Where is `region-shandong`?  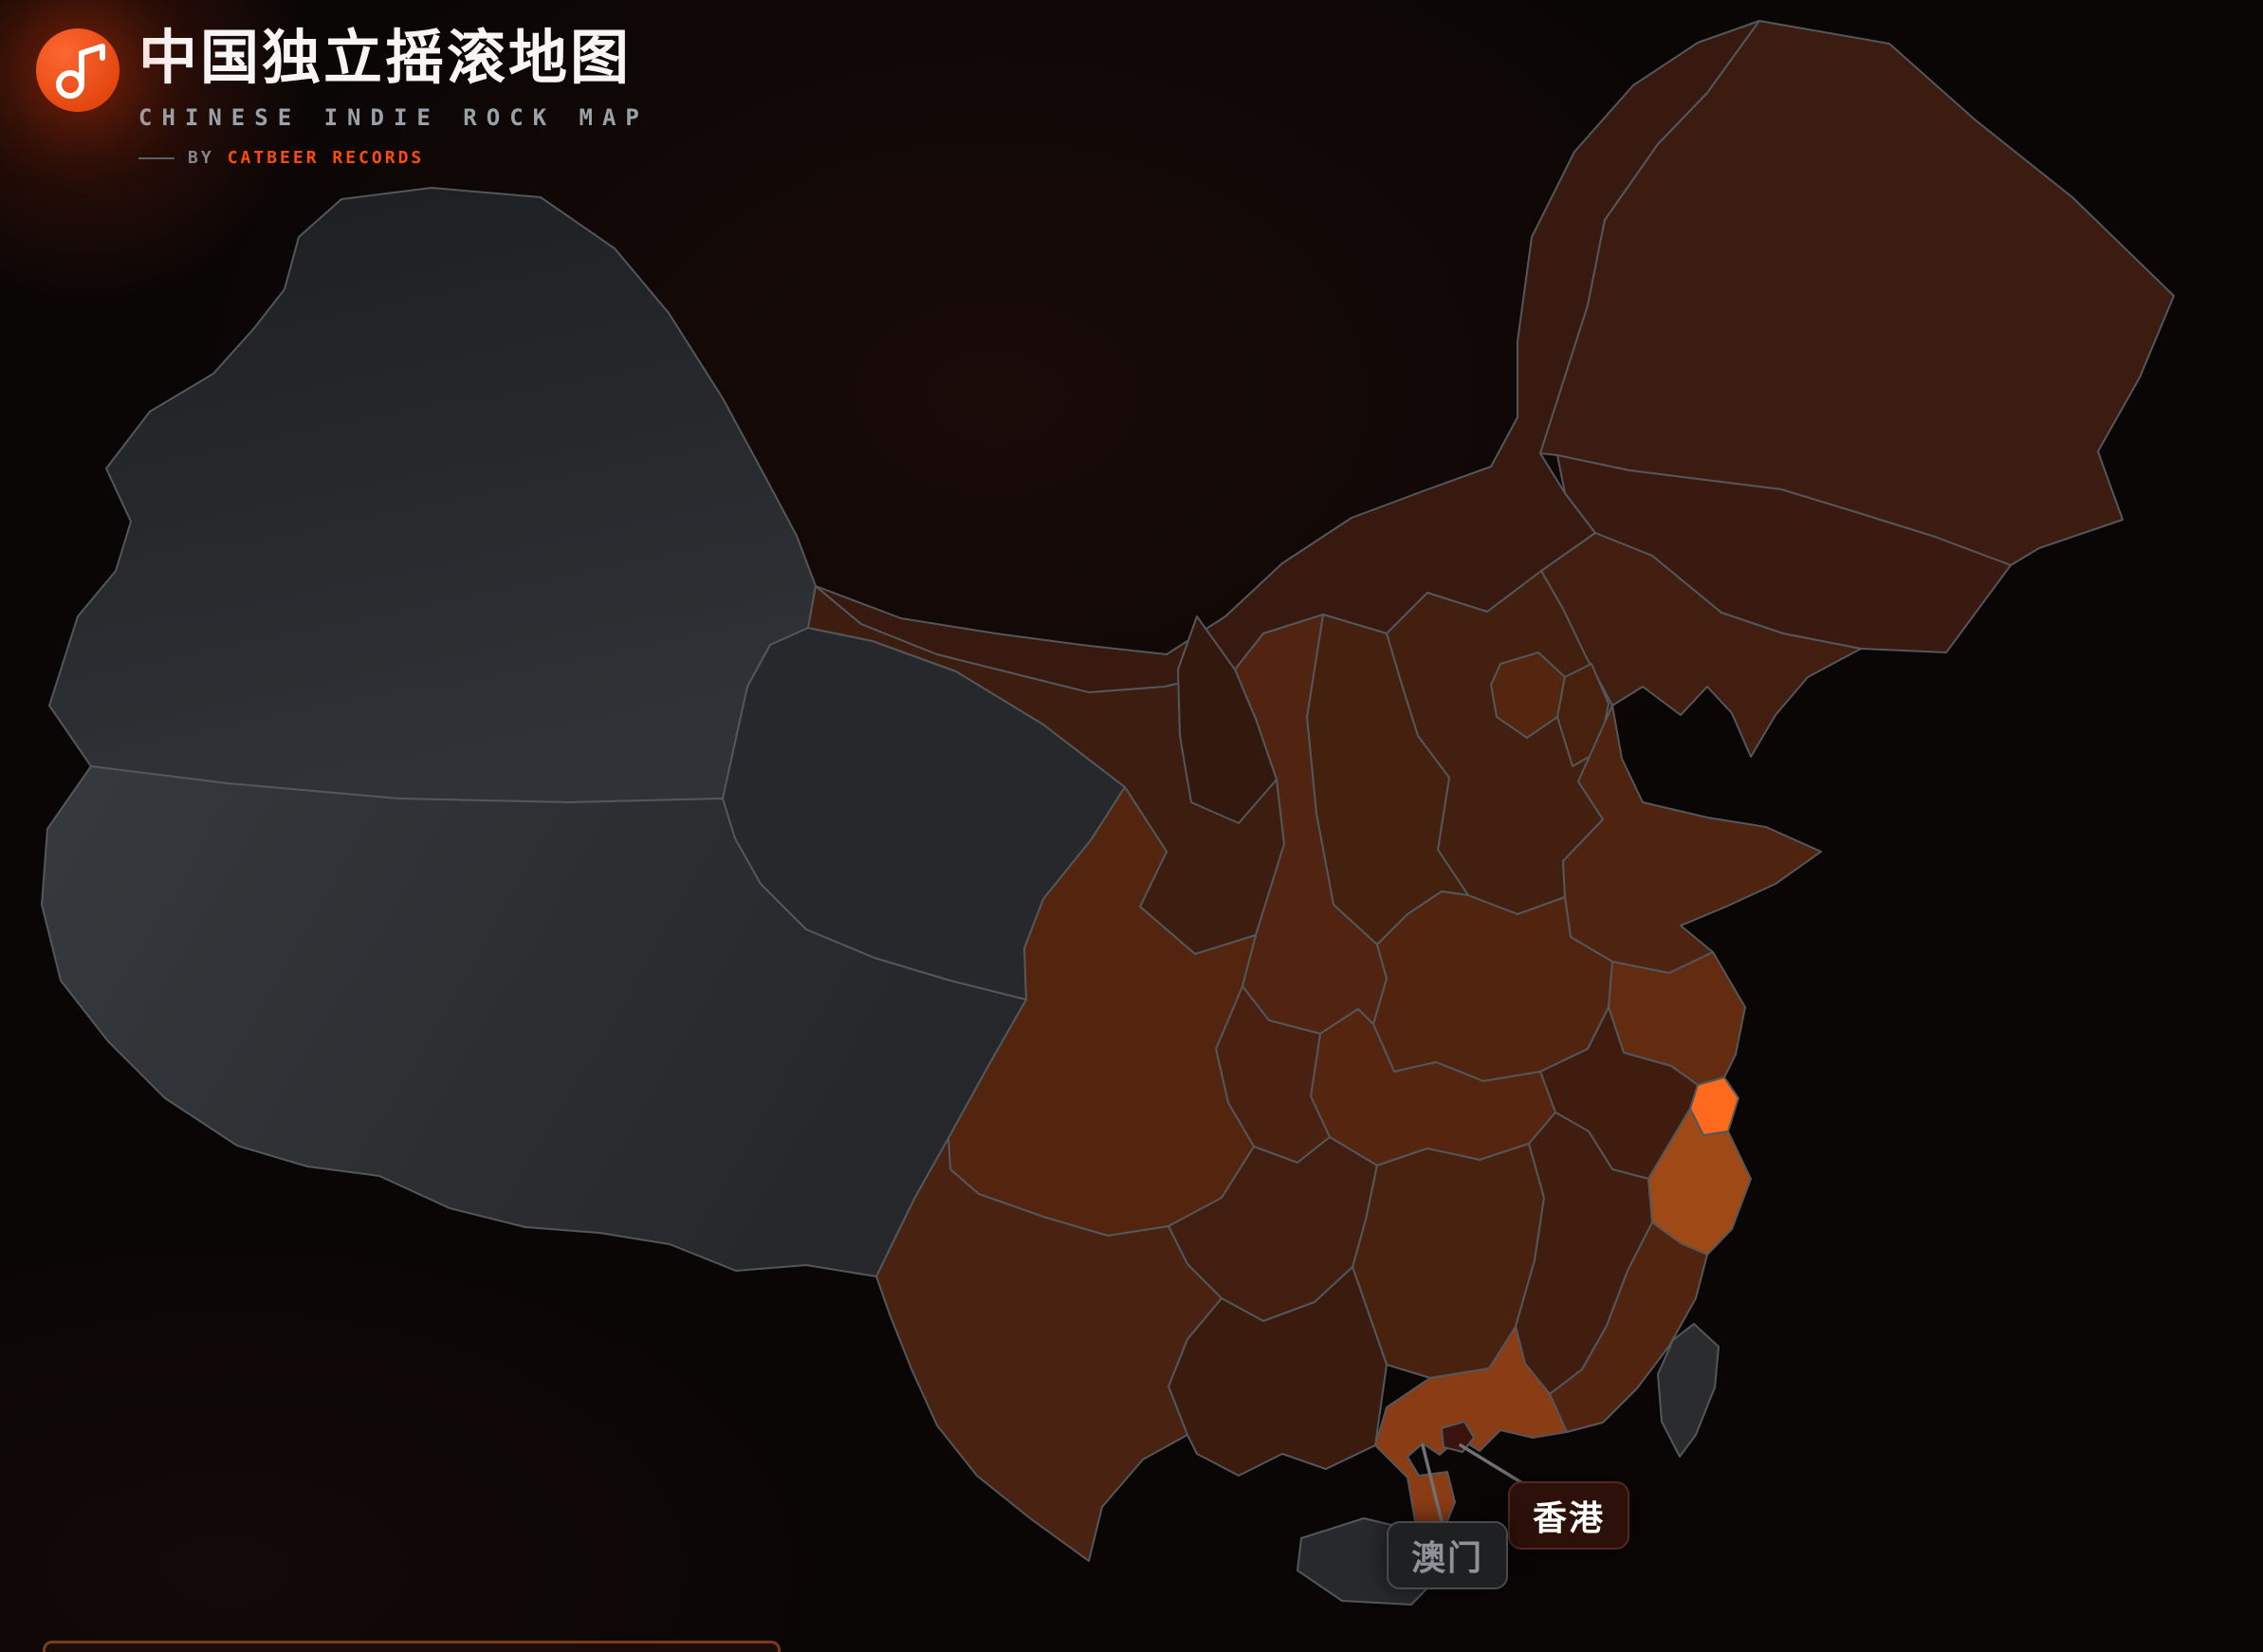
region-shandong is located at coordinates (1692, 839).